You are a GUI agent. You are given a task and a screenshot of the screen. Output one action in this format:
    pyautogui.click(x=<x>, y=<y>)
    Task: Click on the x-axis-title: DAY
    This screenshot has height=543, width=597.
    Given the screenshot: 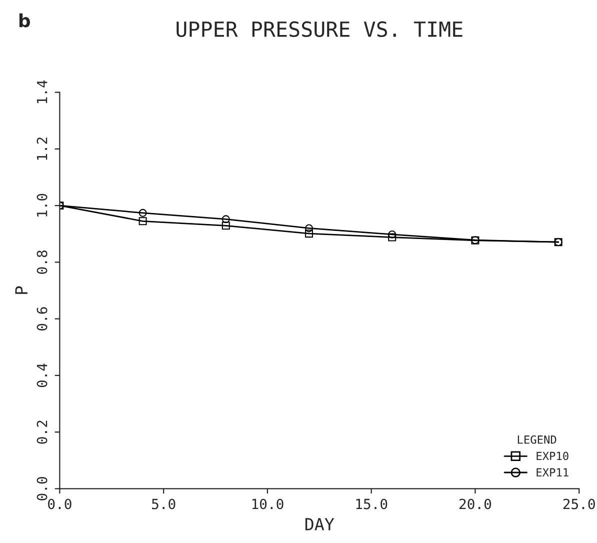 What is the action you would take?
    pyautogui.click(x=319, y=524)
    